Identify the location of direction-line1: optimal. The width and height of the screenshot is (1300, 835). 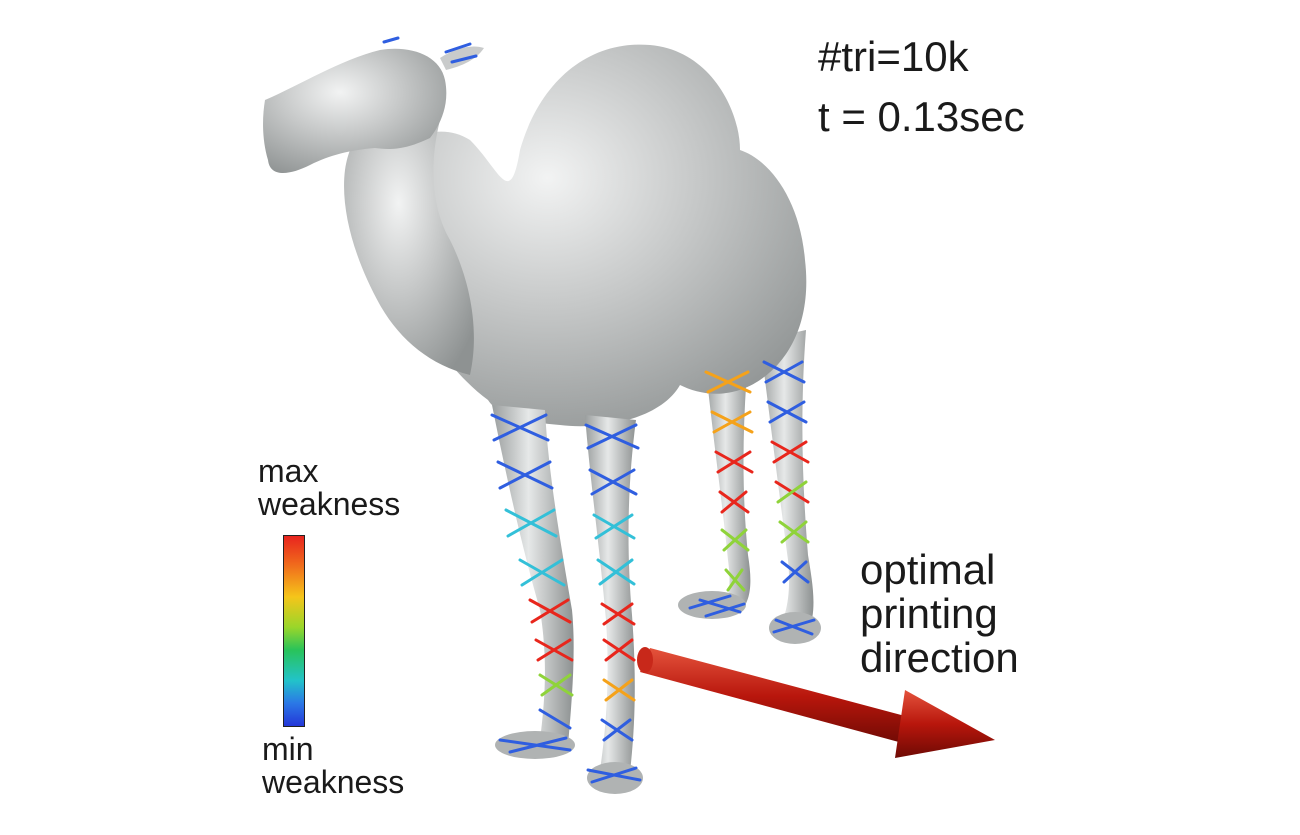
(928, 569).